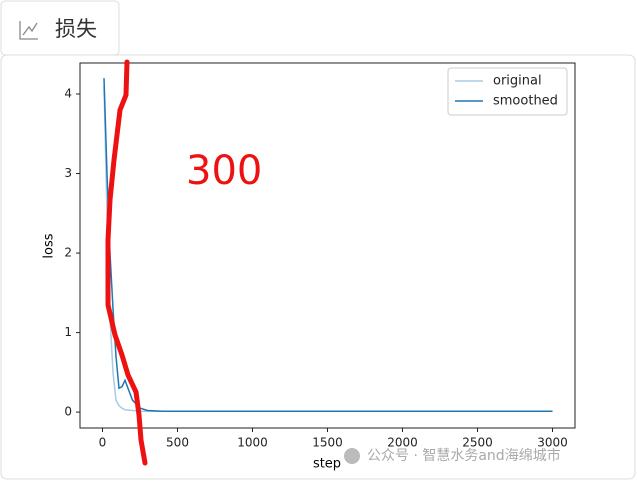 This screenshot has height=485, width=637. What do you see at coordinates (507, 91) in the screenshot?
I see `legend` at bounding box center [507, 91].